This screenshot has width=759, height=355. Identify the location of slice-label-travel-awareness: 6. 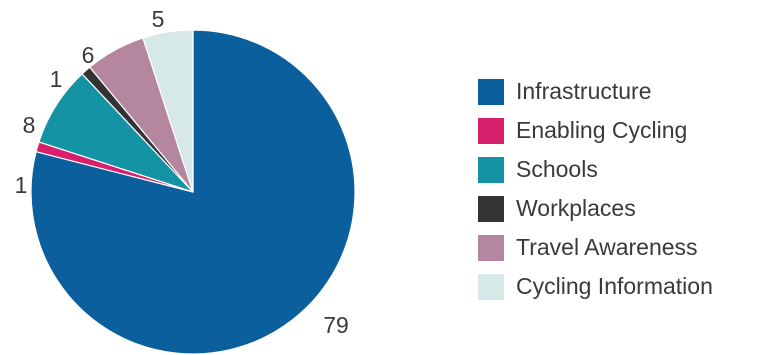
(88, 55).